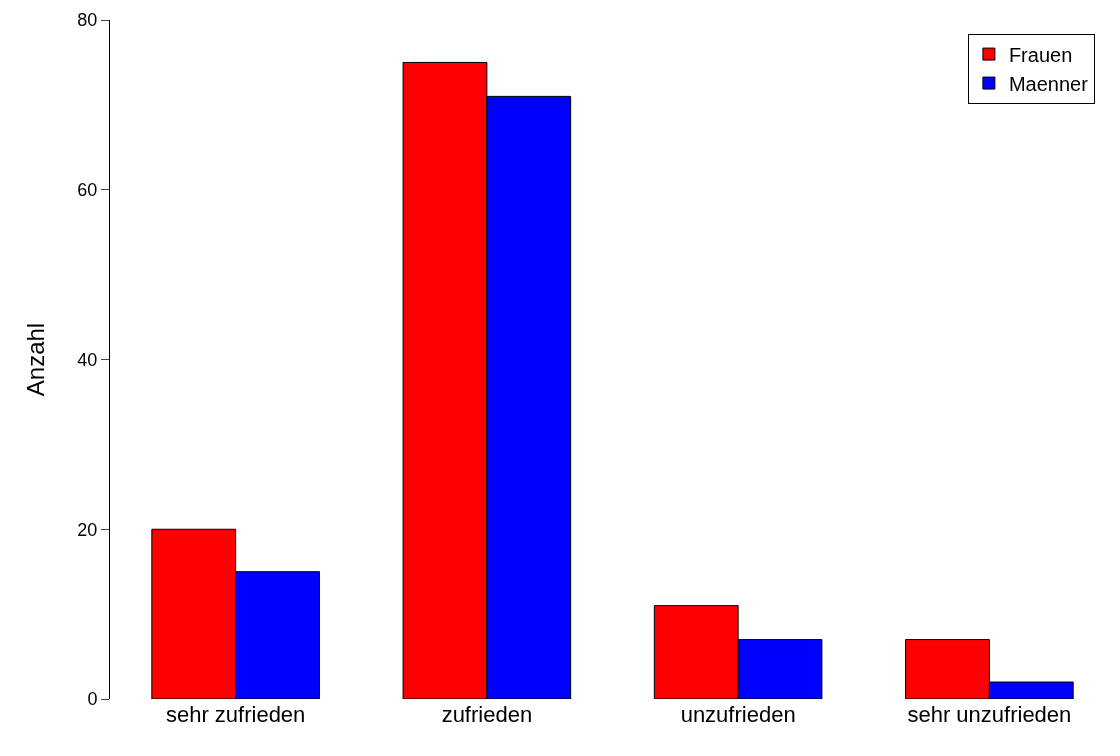 The width and height of the screenshot is (1120, 756). Describe the element at coordinates (36, 359) in the screenshot. I see `y-axis-title: Anzahl` at that location.